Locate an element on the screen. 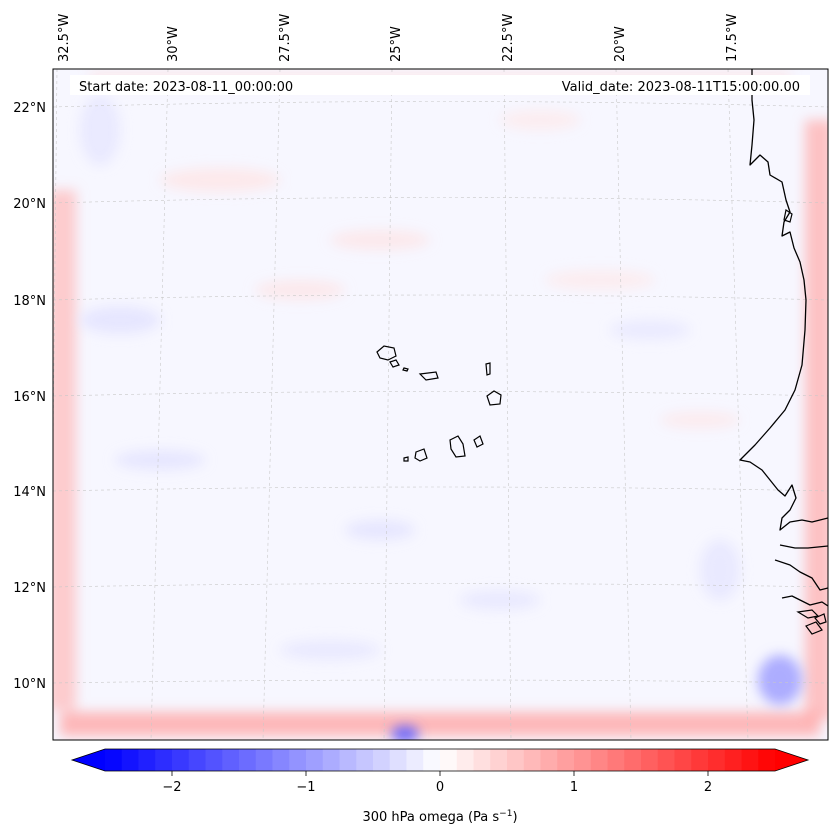  colorbar-tick-label: 2 is located at coordinates (708, 787).